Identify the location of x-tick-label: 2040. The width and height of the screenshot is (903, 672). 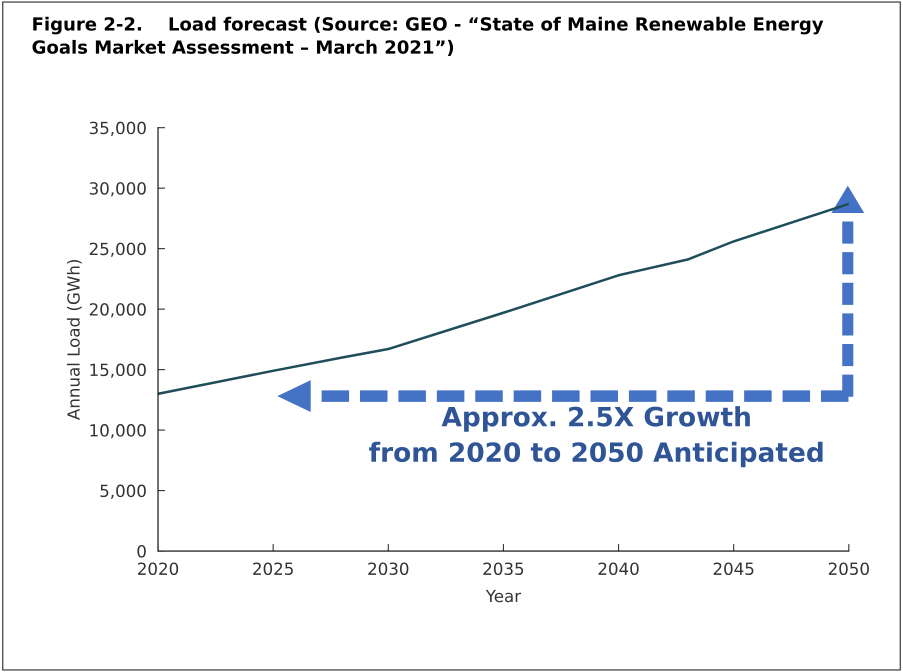
(618, 569).